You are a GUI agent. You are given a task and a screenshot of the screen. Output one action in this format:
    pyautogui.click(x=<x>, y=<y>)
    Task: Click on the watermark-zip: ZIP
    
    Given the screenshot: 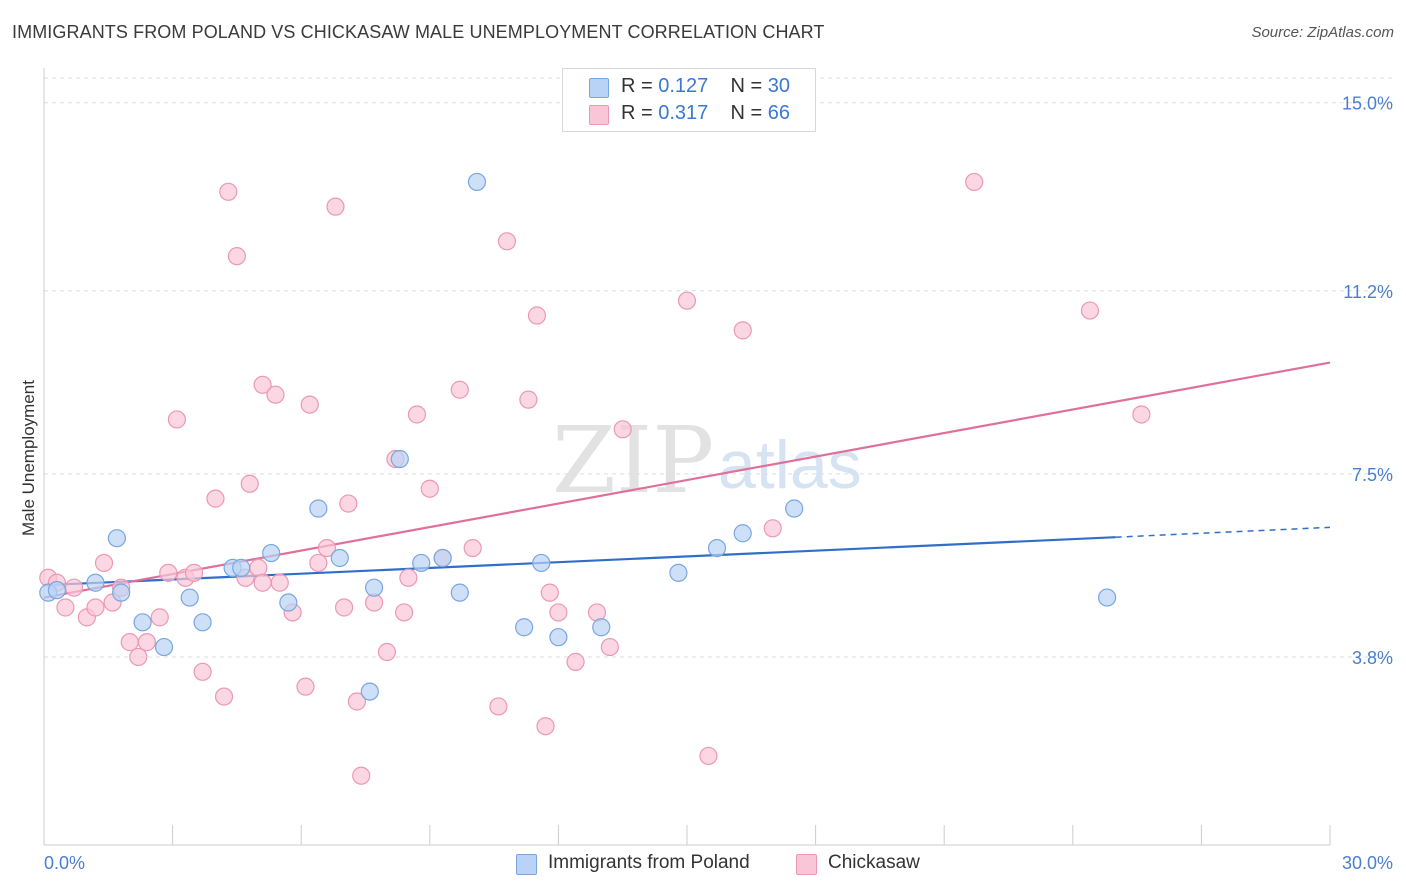 What is the action you would take?
    pyautogui.click(x=633, y=460)
    